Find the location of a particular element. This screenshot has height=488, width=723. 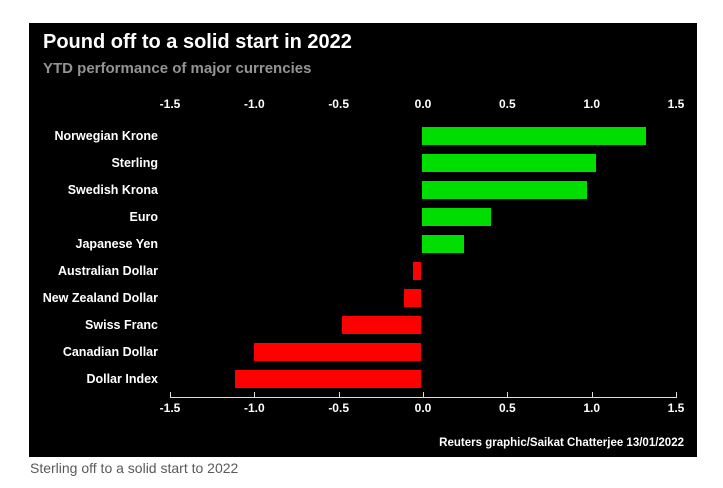

category-label: Norwegian Krone is located at coordinates (106, 135).